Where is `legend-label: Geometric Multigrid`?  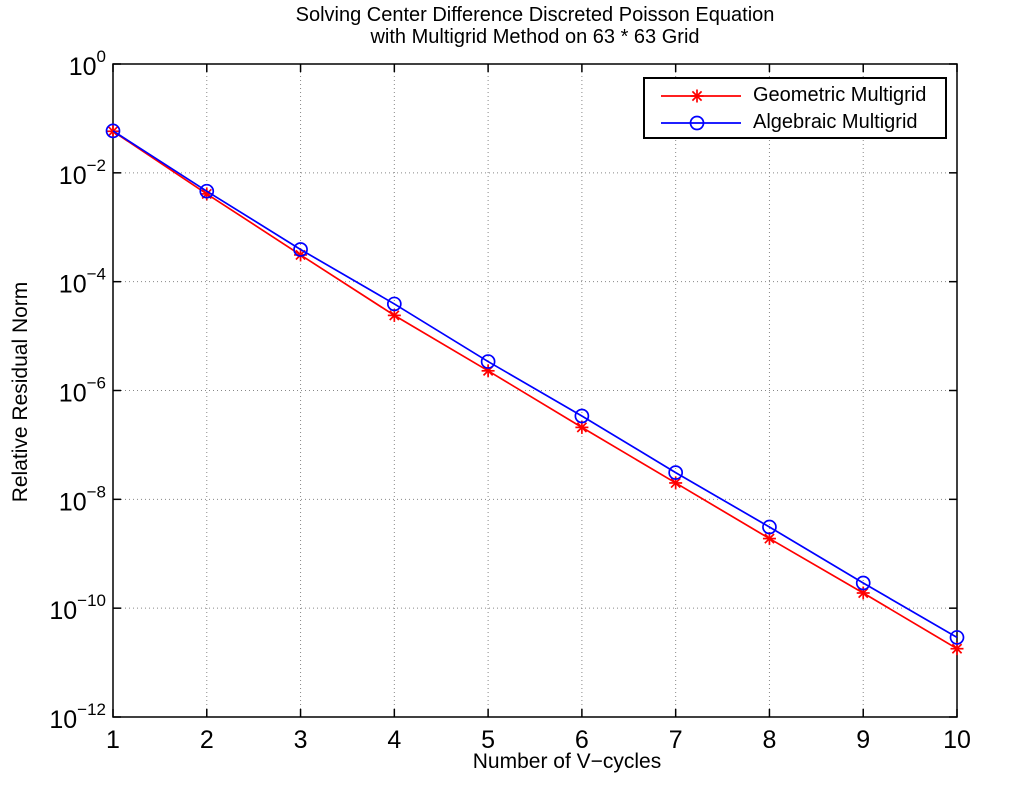 legend-label: Geometric Multigrid is located at coordinates (840, 95).